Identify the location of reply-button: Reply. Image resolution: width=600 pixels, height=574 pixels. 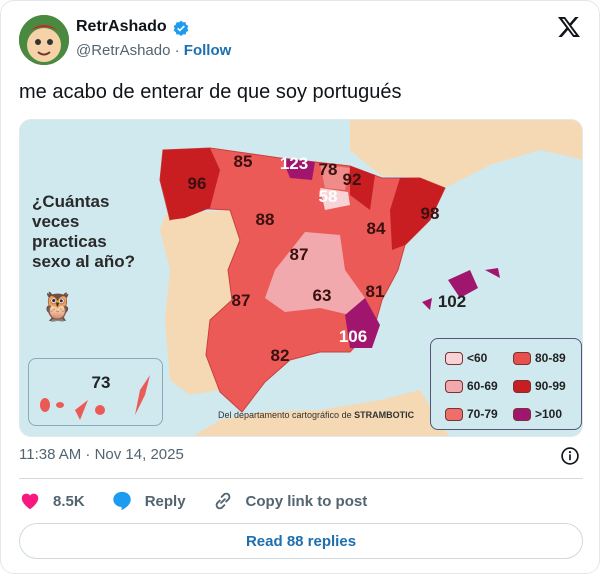
(148, 501).